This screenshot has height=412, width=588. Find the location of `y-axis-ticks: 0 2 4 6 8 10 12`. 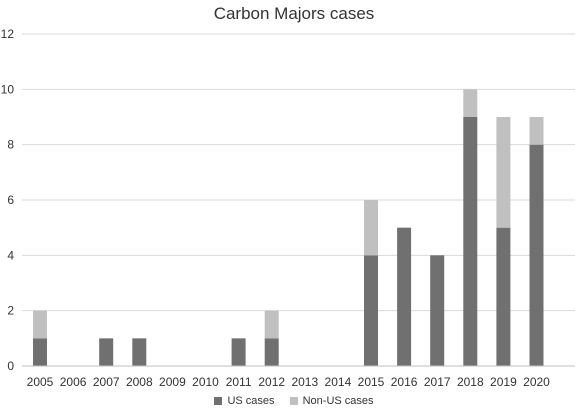

y-axis-ticks: 0 2 4 6 8 10 12 is located at coordinates (8, 200).